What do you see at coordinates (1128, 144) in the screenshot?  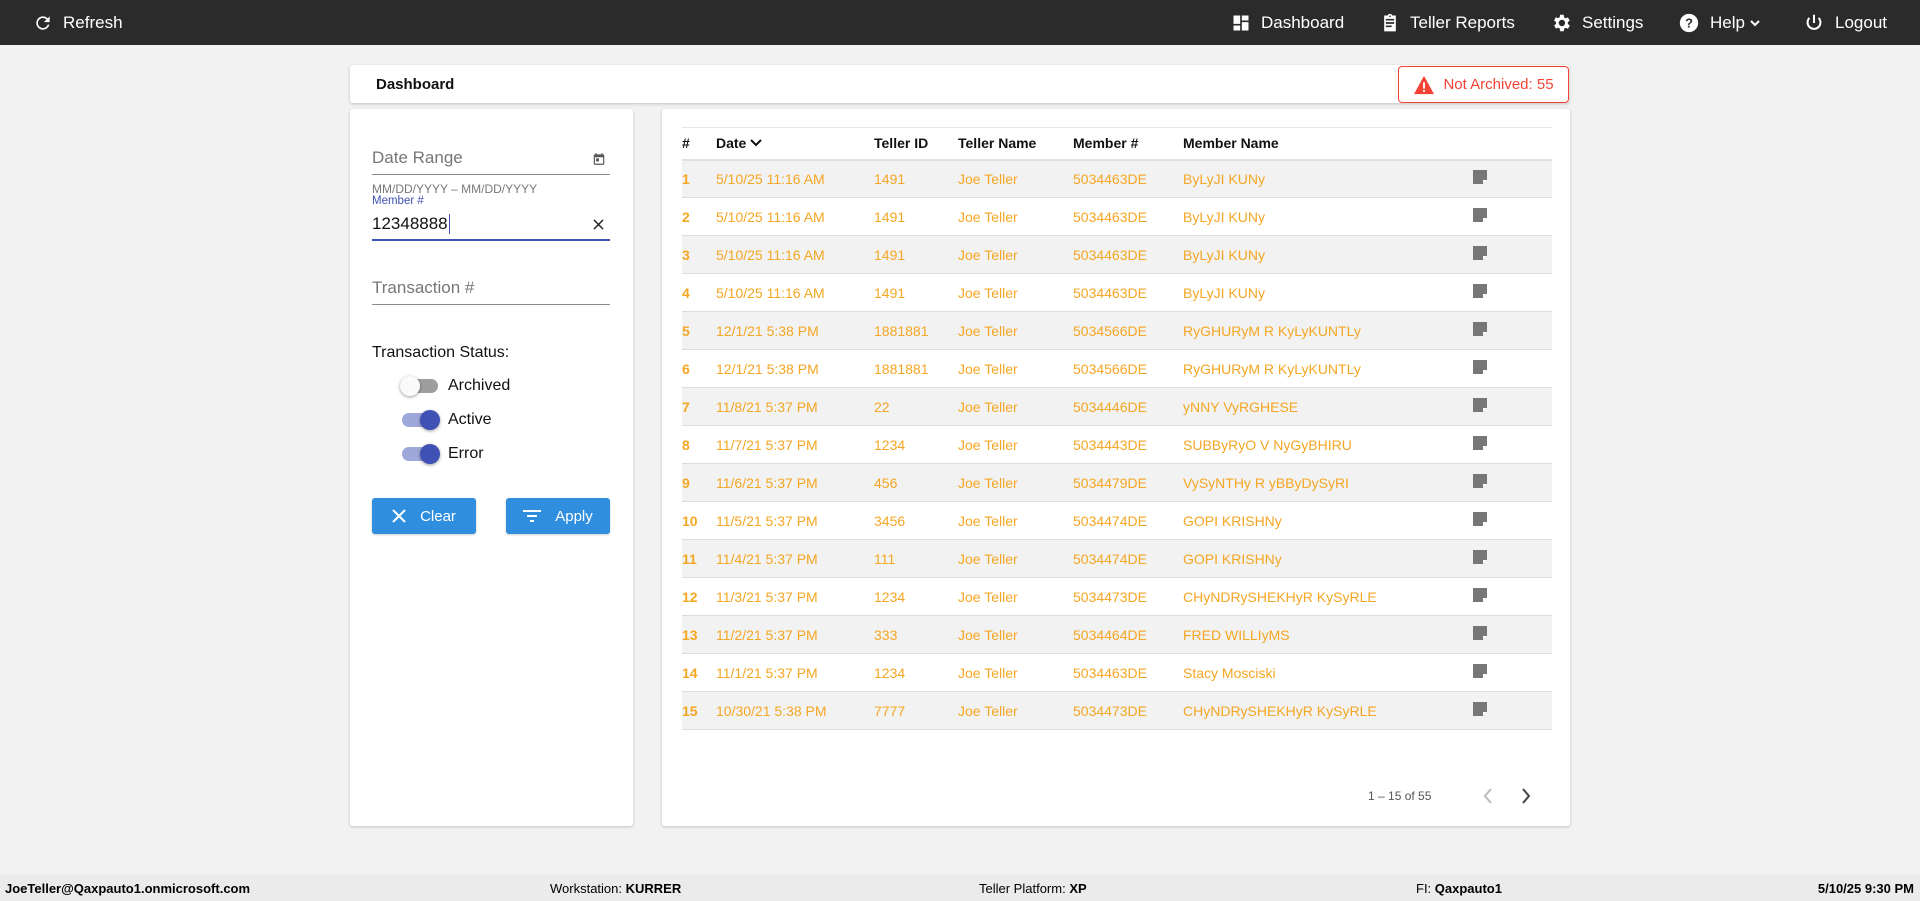 I see `column-header: Member #` at bounding box center [1128, 144].